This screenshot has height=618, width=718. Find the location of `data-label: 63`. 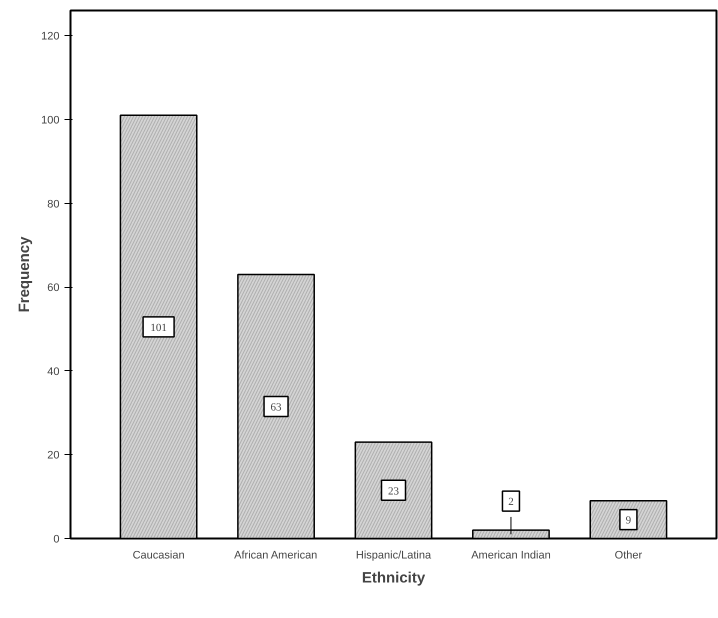

data-label: 63 is located at coordinates (276, 408).